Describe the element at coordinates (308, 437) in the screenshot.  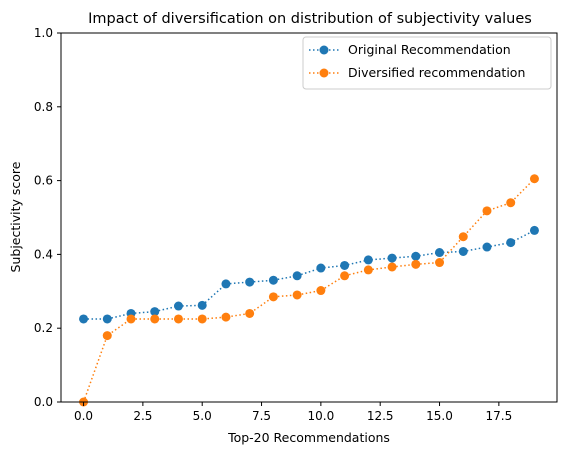
I see `x-axis-label: Top-20 Recommendations` at that location.